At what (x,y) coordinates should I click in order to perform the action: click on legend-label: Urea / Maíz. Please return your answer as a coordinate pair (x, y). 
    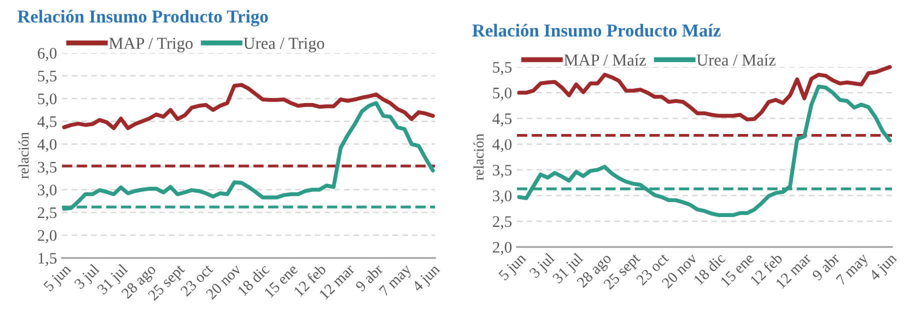
    Looking at the image, I should click on (736, 60).